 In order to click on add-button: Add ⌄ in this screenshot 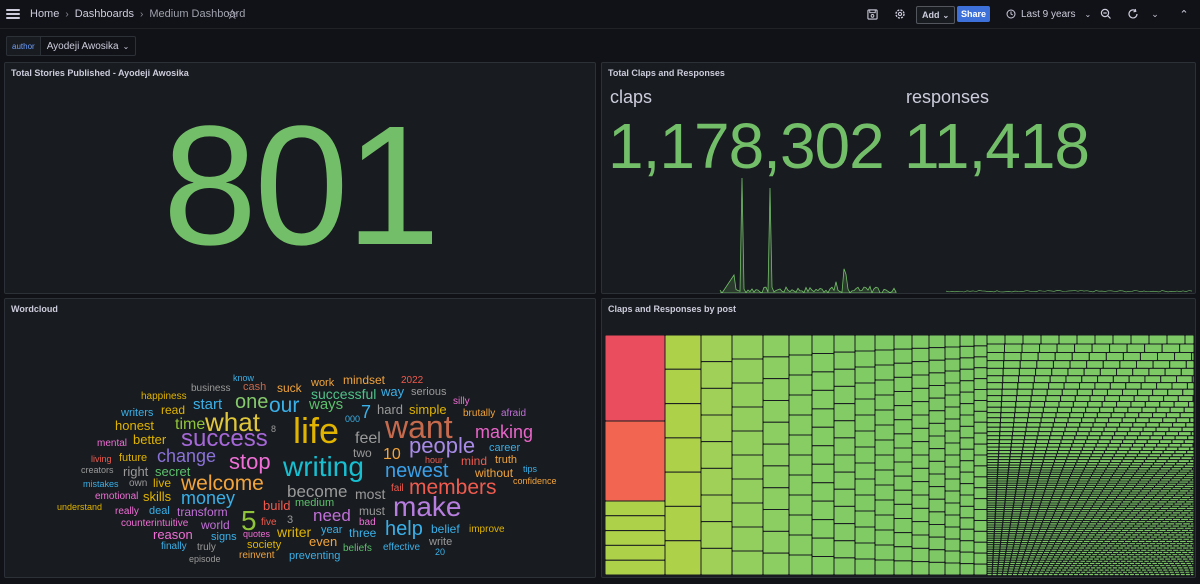, I will do `click(936, 15)`.